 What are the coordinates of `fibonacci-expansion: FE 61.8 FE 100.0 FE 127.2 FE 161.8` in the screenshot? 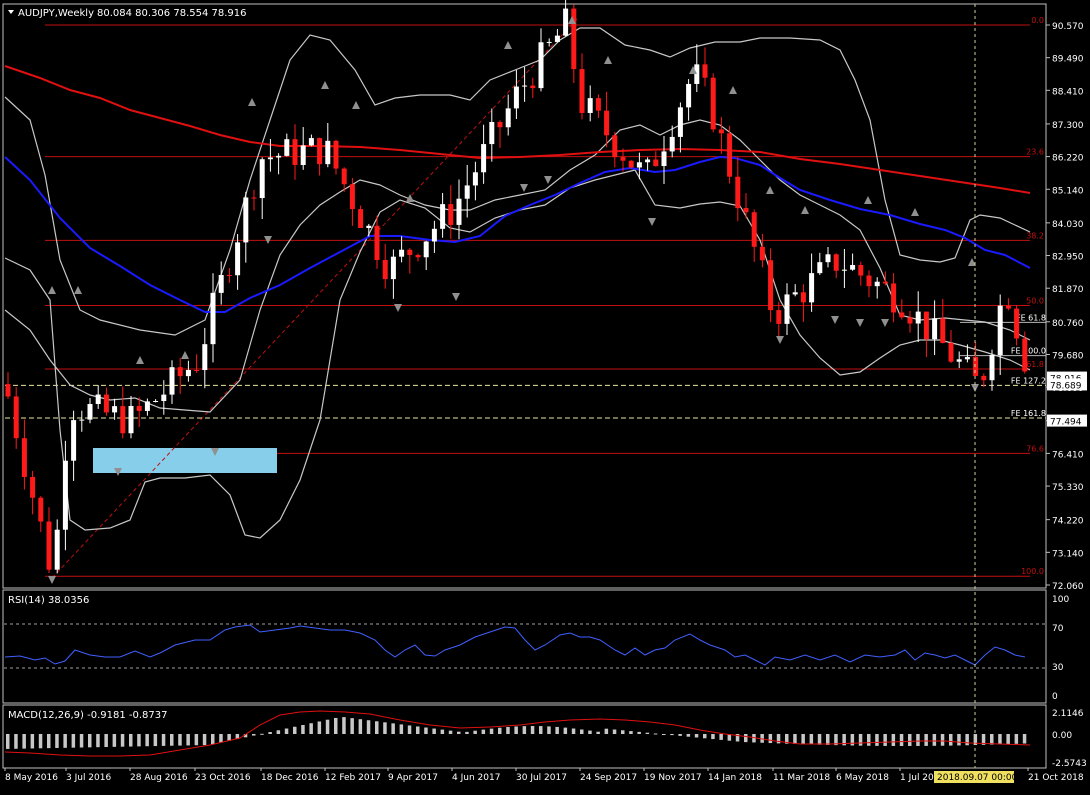 It's located at (525, 366).